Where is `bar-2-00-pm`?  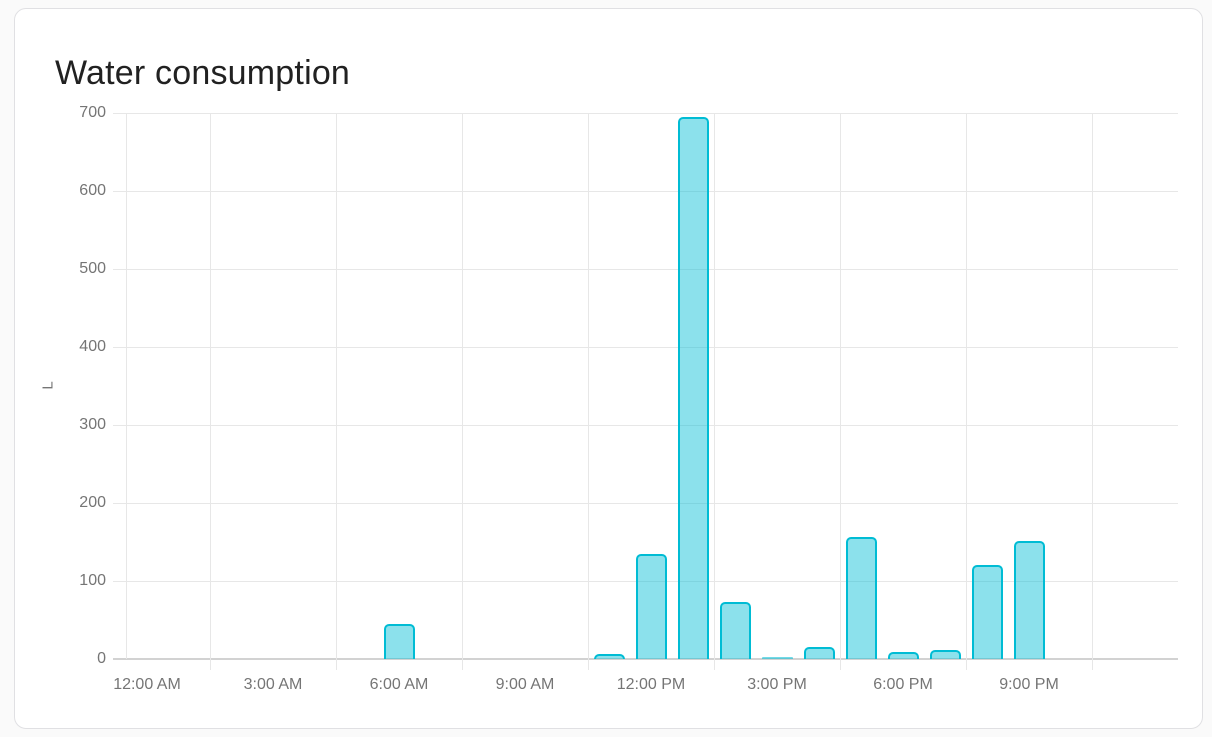
bar-2-00-pm is located at coordinates (735, 630).